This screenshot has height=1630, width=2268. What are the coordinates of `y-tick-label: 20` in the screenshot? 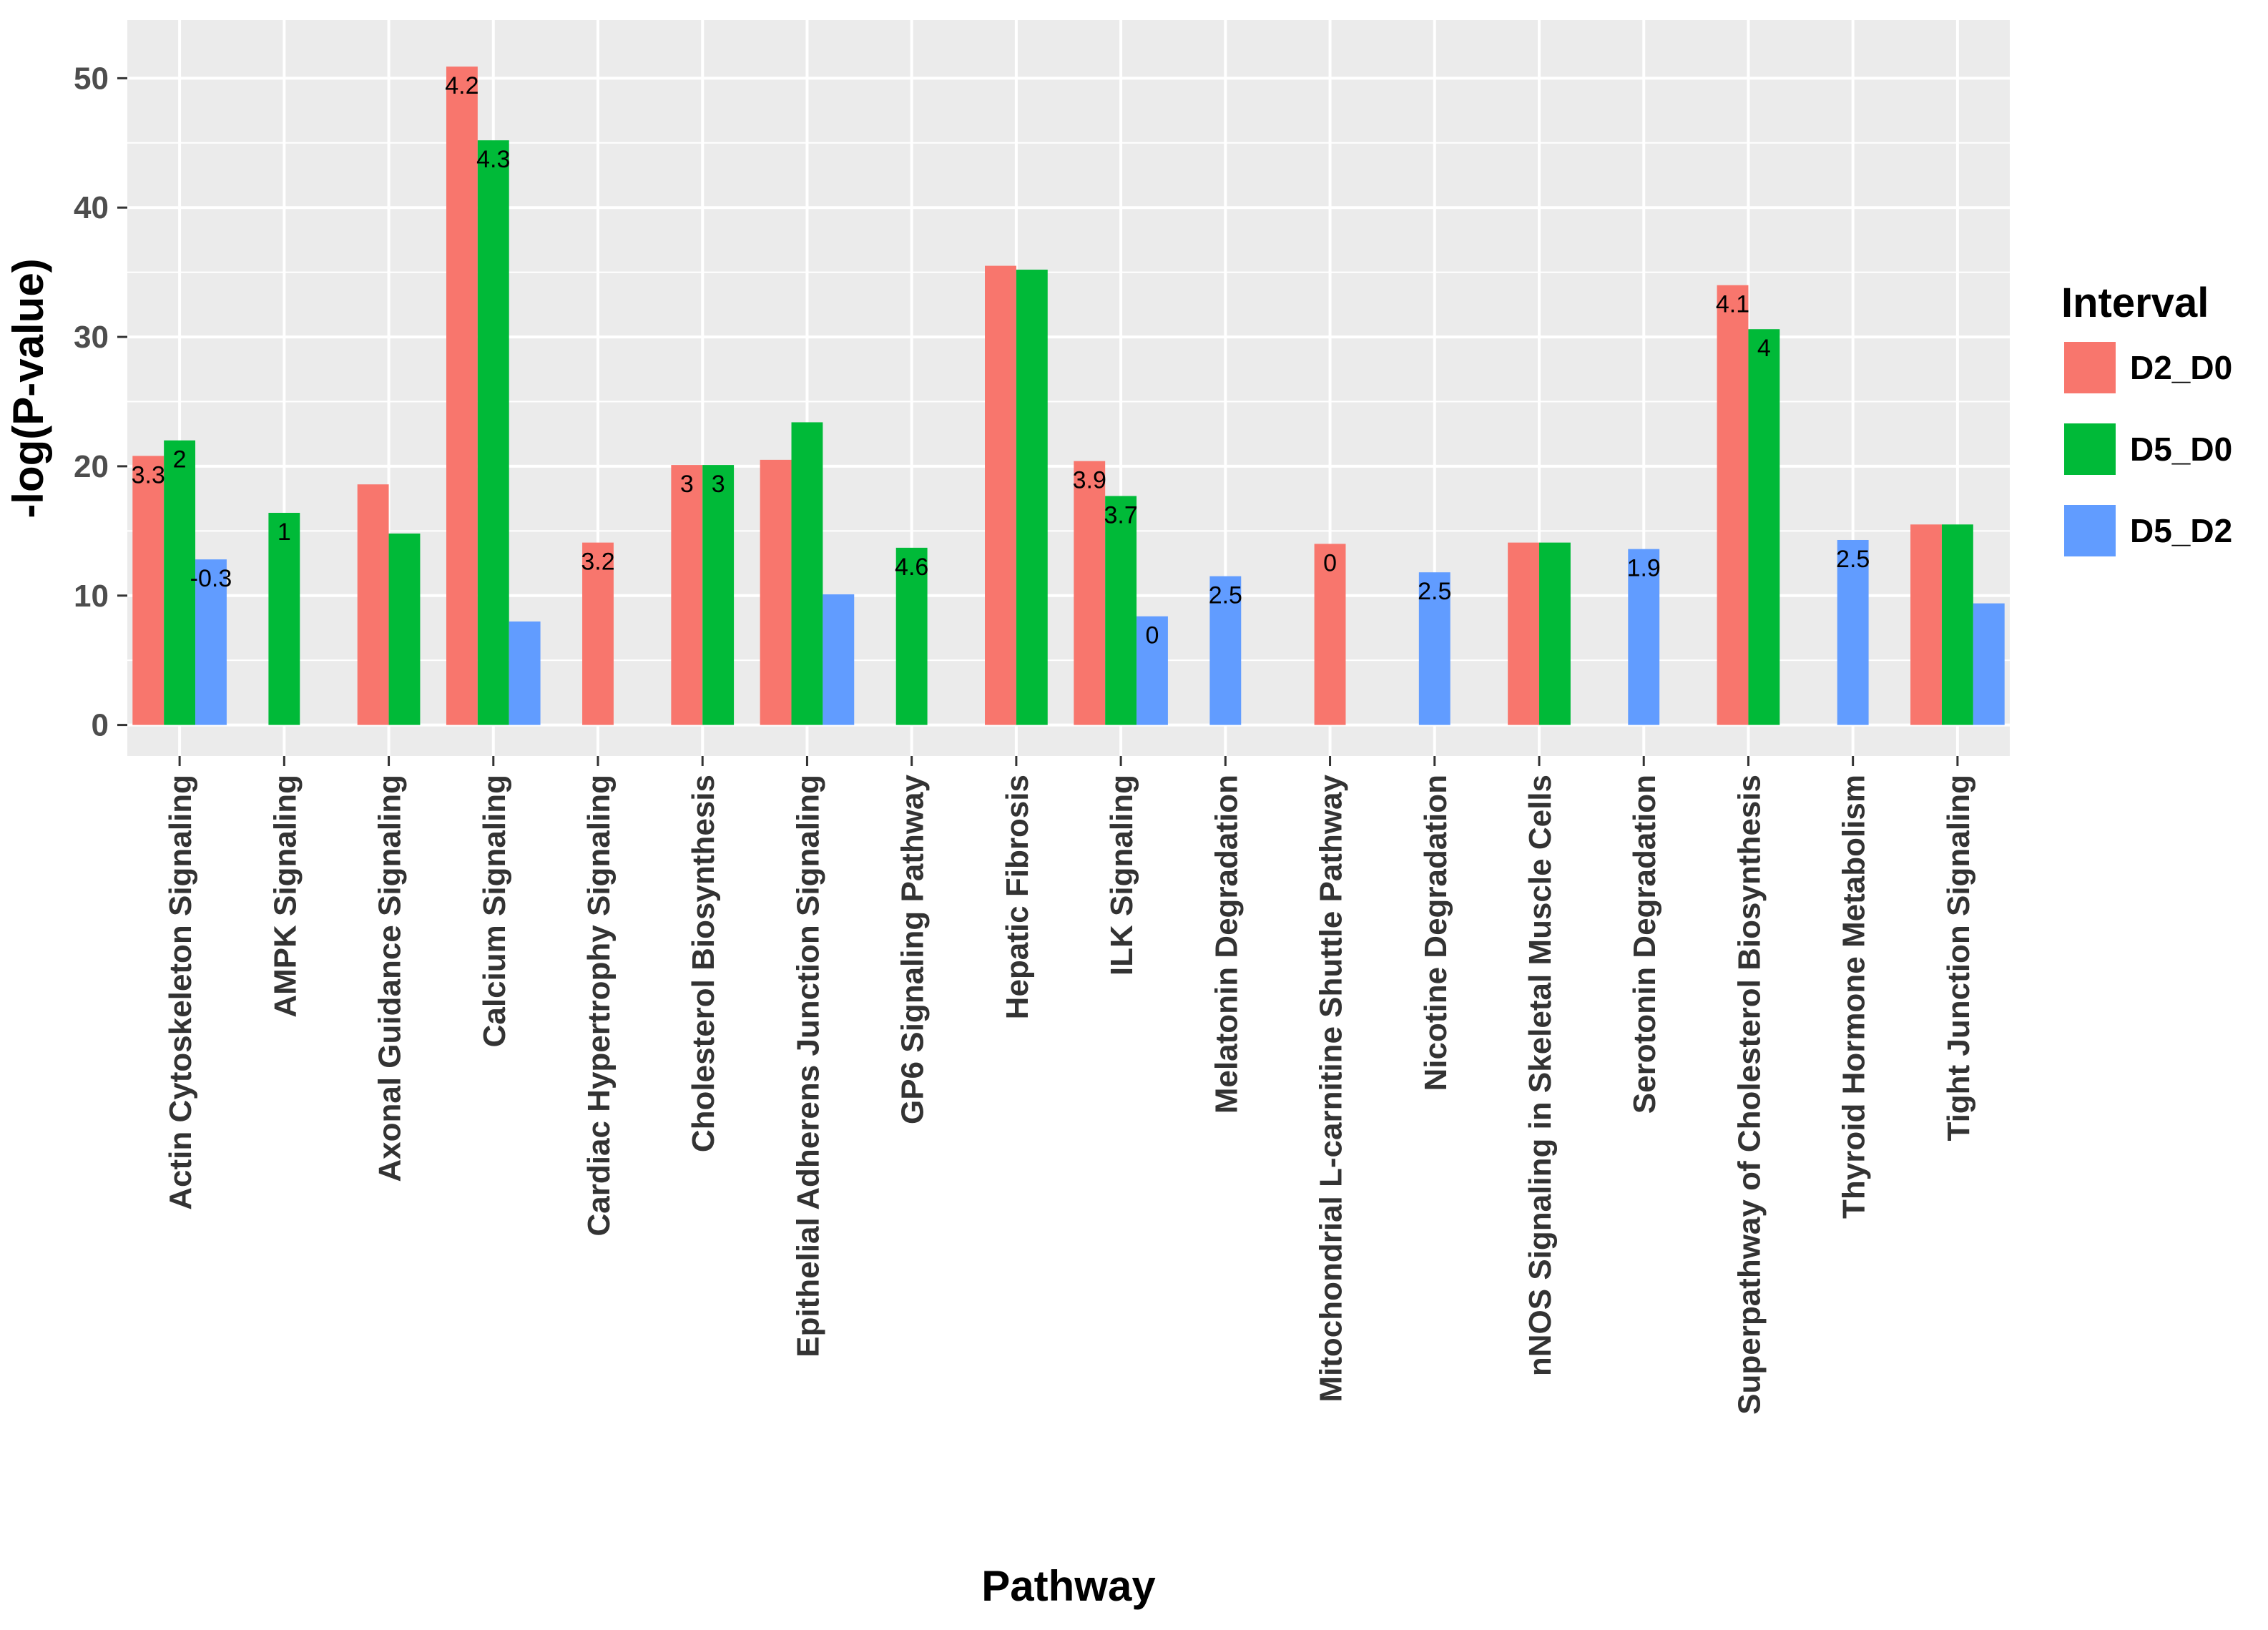 It's located at (91, 466).